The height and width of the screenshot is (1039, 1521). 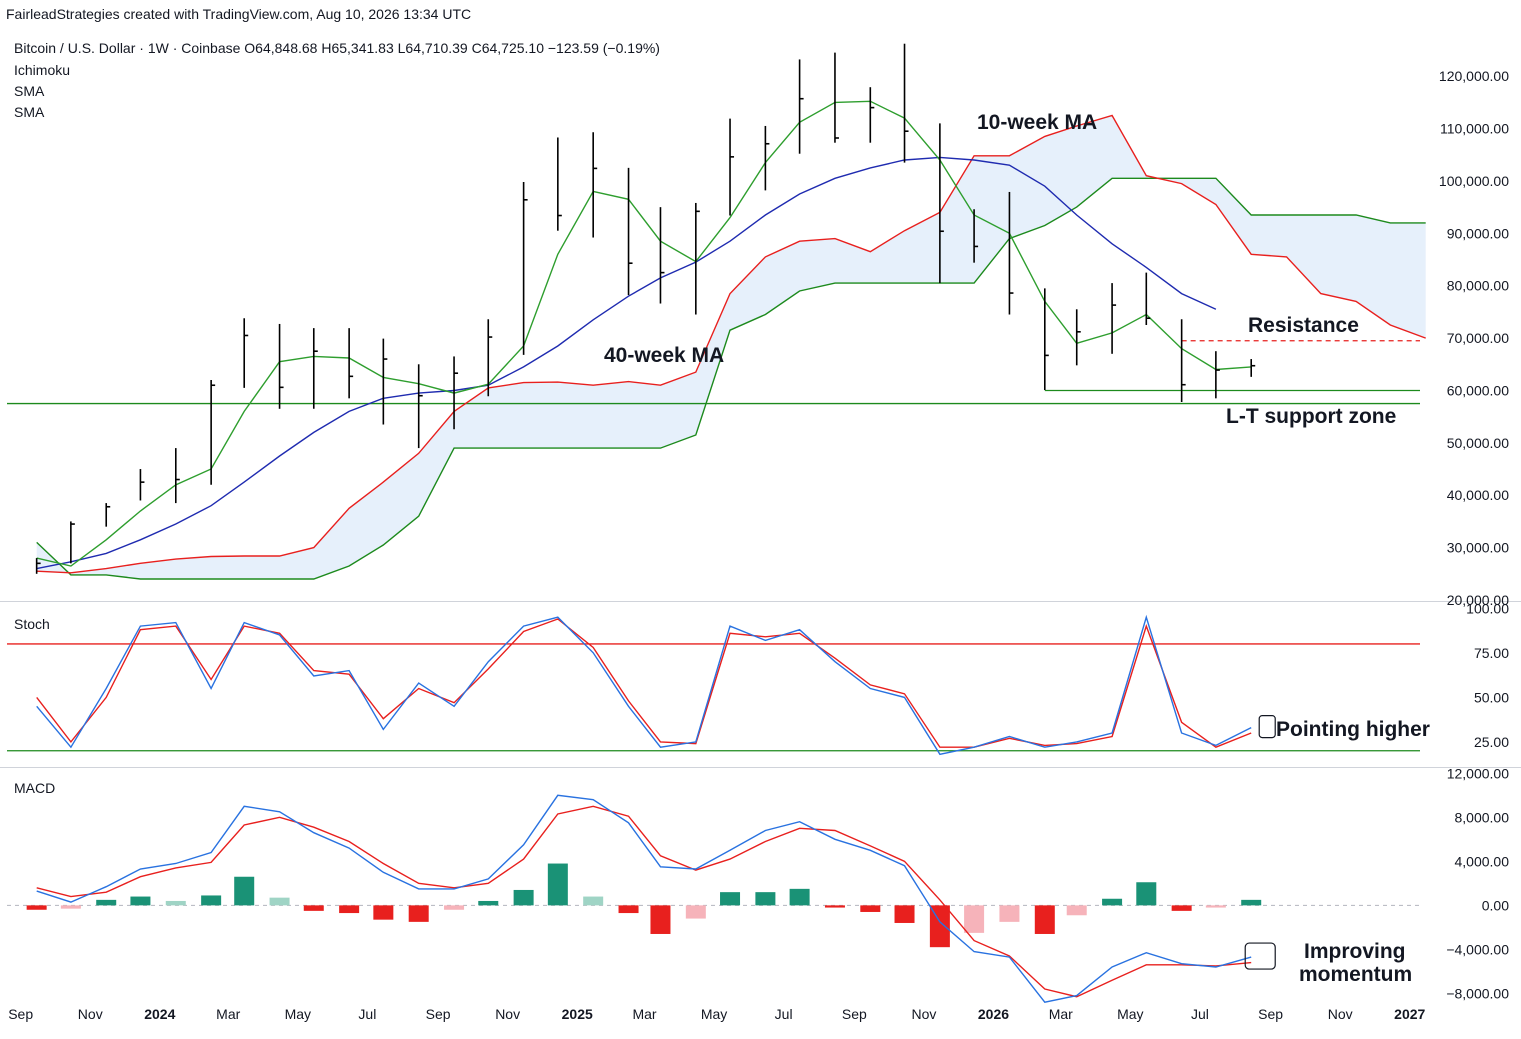 I want to click on time-axis-tick-11: Jul, so click(x=784, y=1014).